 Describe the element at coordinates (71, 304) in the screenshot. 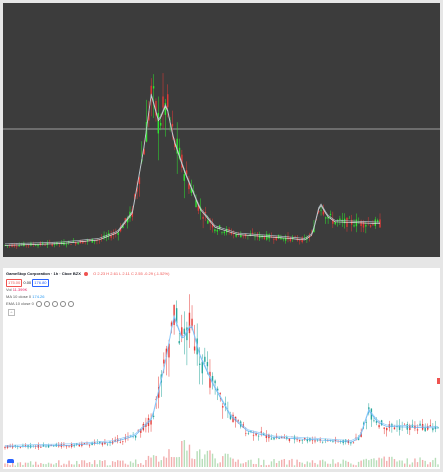

I see `more-icon` at that location.